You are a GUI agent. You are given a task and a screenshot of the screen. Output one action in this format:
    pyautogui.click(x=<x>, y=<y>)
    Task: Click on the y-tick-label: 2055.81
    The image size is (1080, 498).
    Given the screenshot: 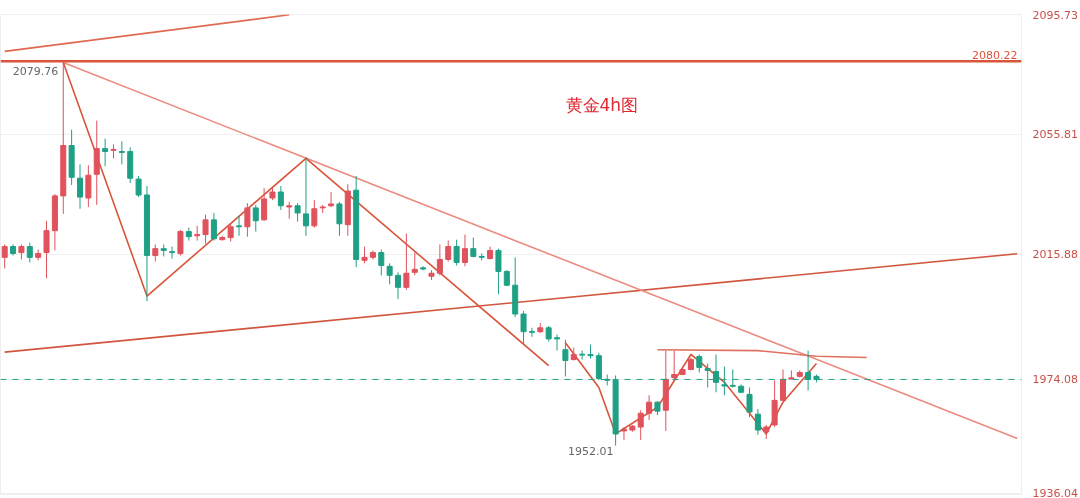 What is the action you would take?
    pyautogui.click(x=1055, y=135)
    